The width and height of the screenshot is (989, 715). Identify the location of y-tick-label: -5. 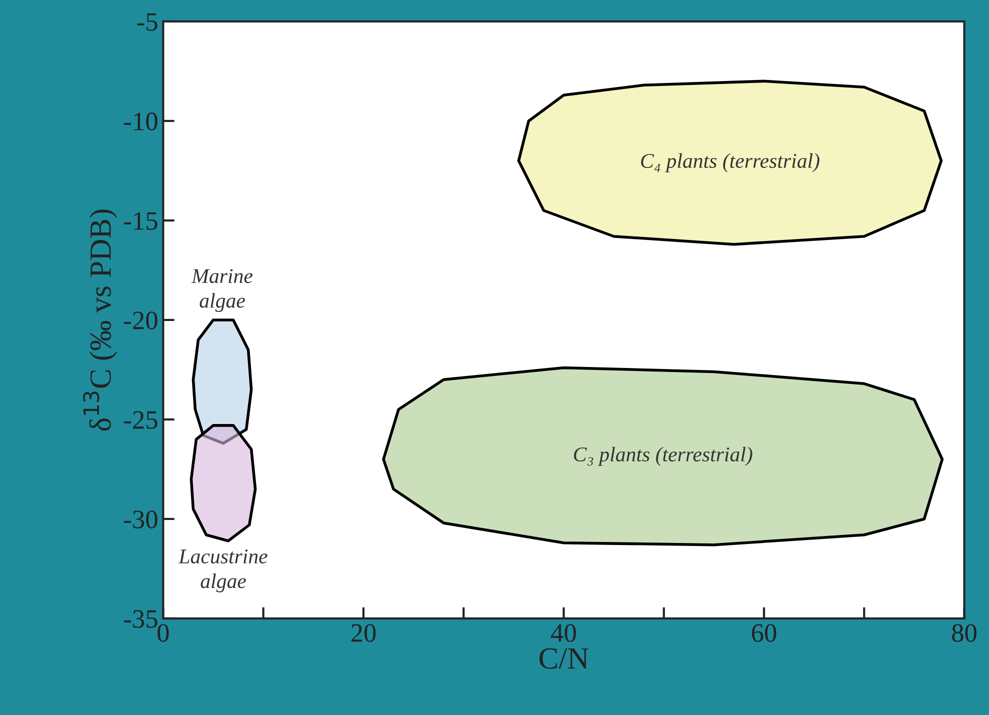
(147, 22).